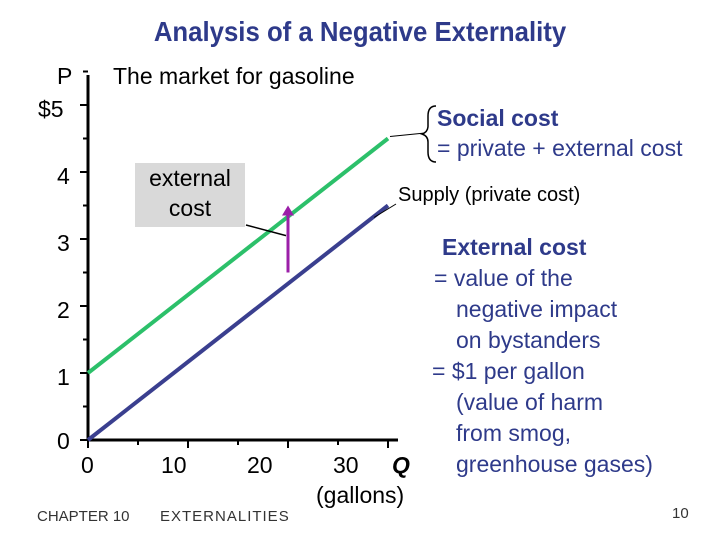  I want to click on external-cost-arrow-head, so click(288, 210).